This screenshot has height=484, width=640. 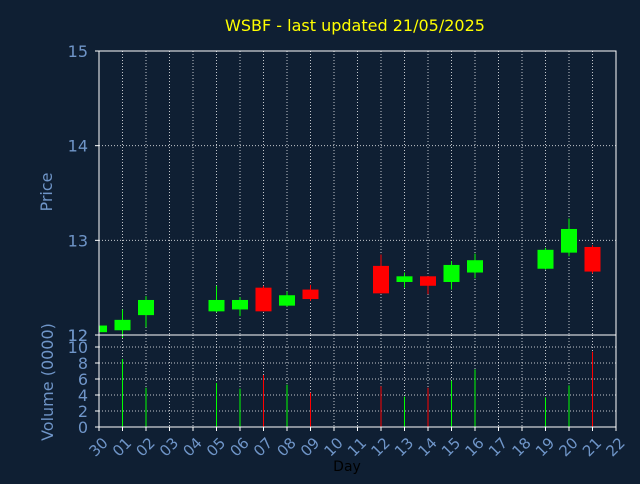 What do you see at coordinates (83, 395) in the screenshot?
I see `volume-tick-label: 4` at bounding box center [83, 395].